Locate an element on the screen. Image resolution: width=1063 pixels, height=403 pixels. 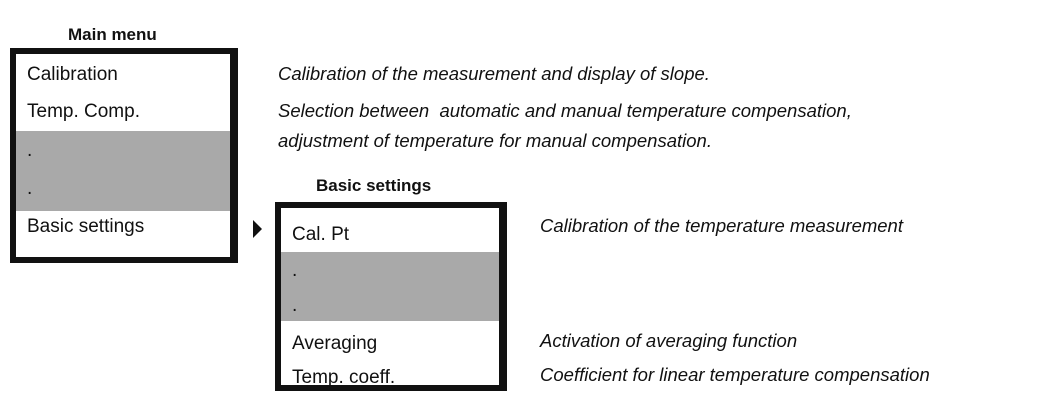
menu-item: Basic settings is located at coordinates (86, 226).